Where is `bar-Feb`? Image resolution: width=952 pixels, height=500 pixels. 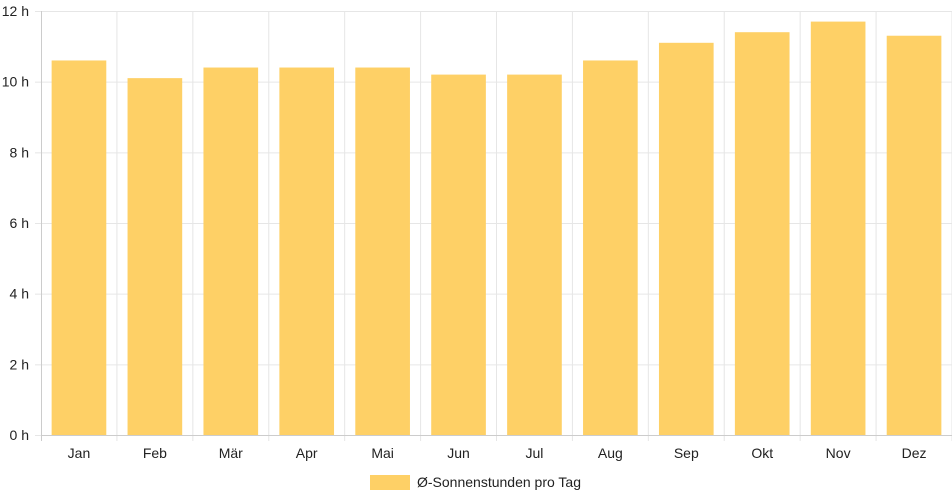 bar-Feb is located at coordinates (155, 256).